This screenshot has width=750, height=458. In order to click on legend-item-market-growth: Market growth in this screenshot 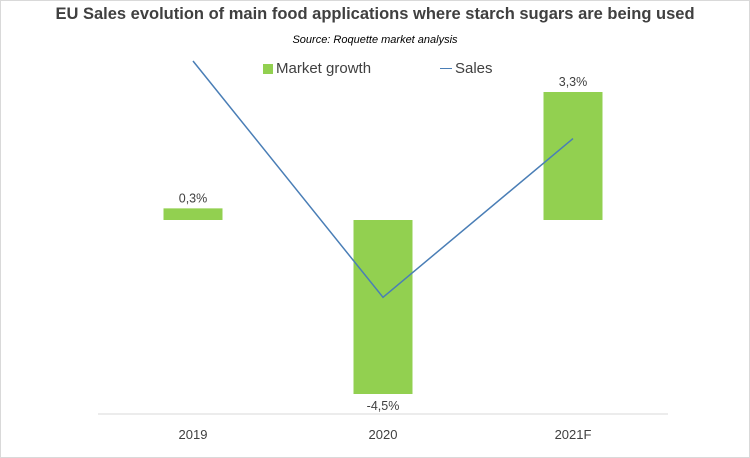, I will do `click(317, 68)`.